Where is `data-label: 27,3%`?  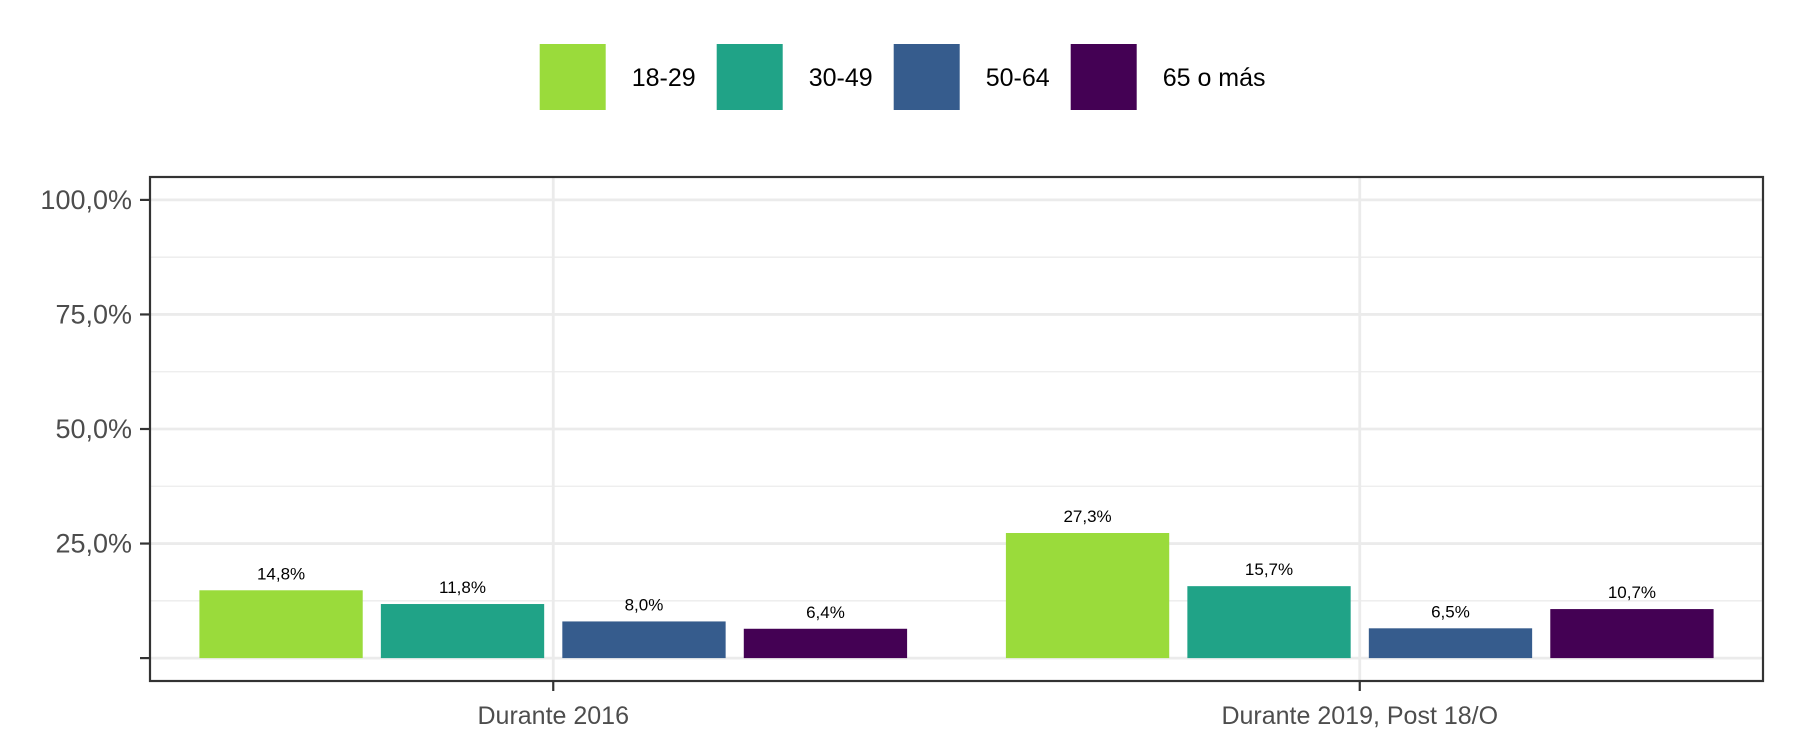 data-label: 27,3% is located at coordinates (1087, 516).